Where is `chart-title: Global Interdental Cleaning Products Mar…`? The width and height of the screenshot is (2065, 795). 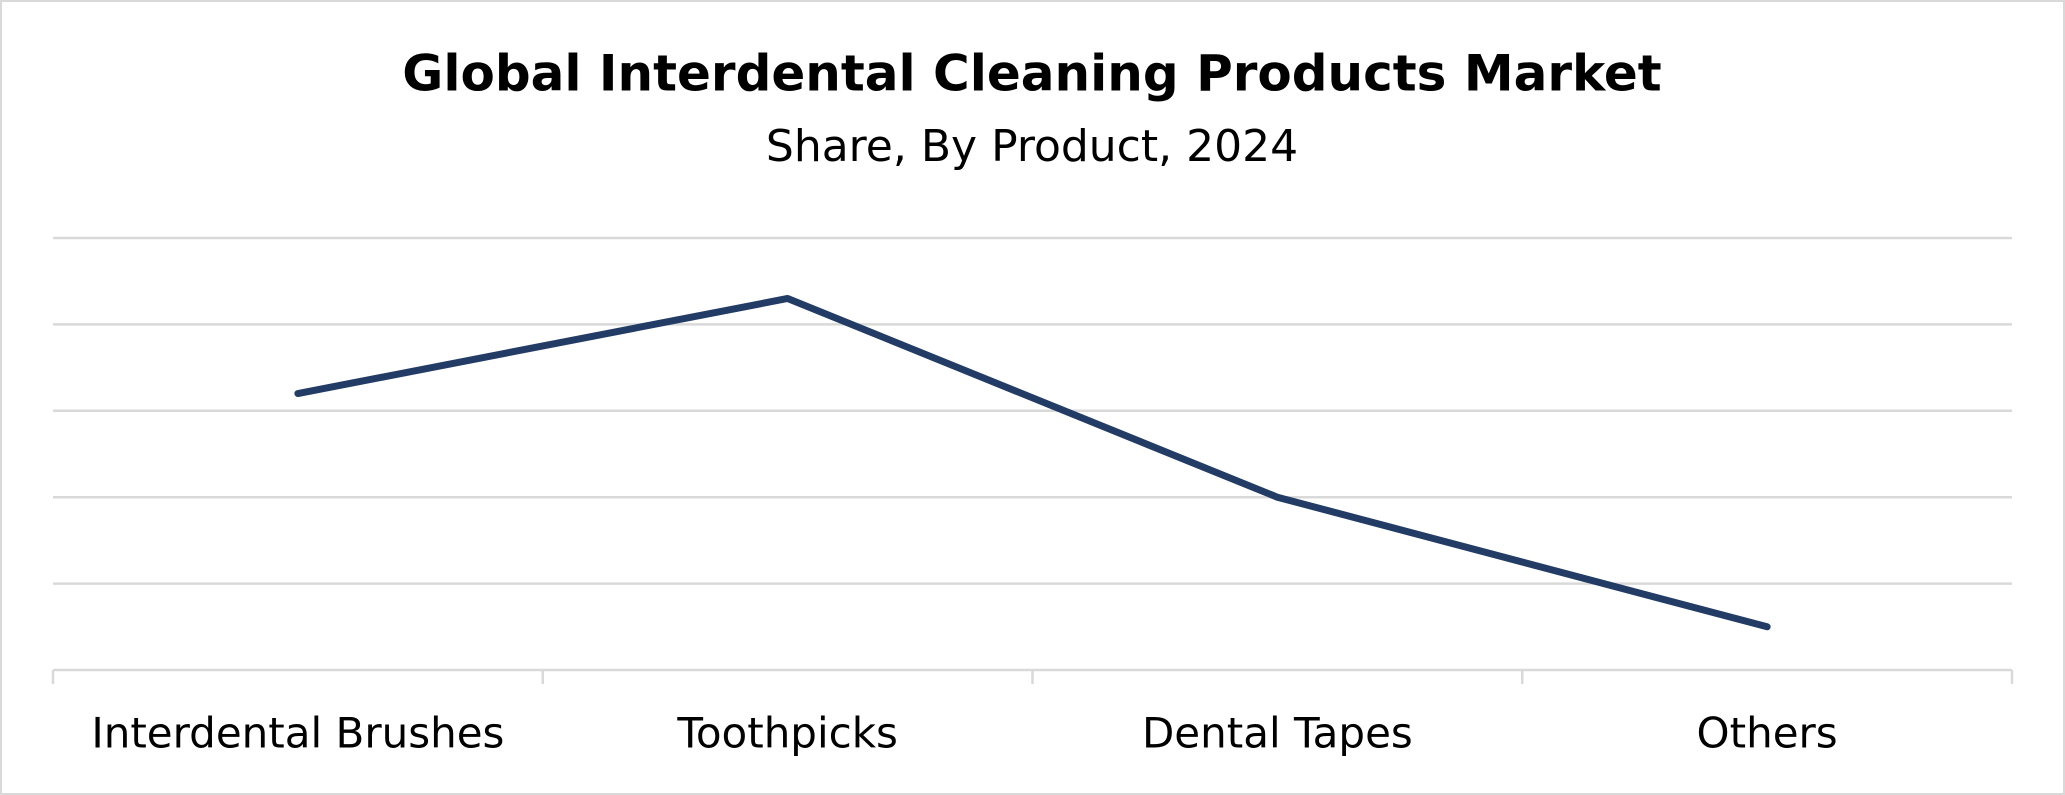
chart-title: Global Interdental Cleaning Products Mar… is located at coordinates (1031, 74).